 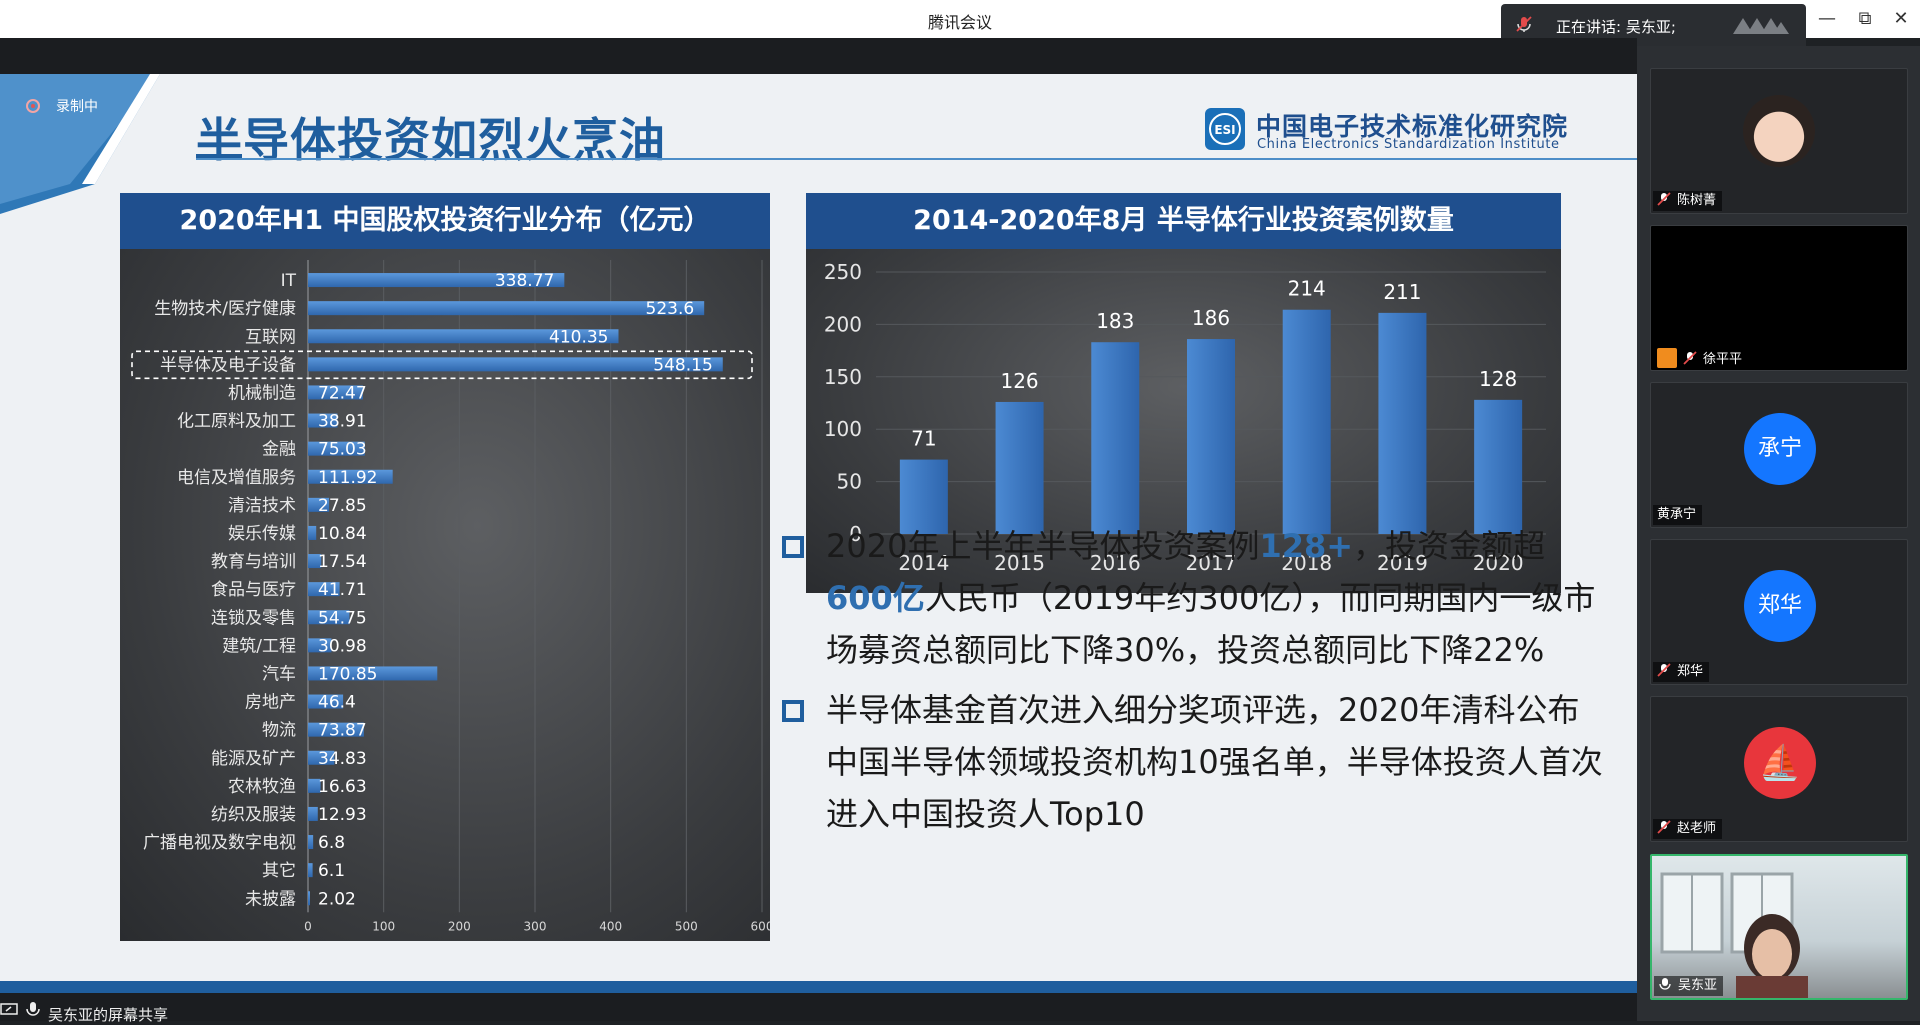 I want to click on x-tick-label: 2017, so click(x=1211, y=563).